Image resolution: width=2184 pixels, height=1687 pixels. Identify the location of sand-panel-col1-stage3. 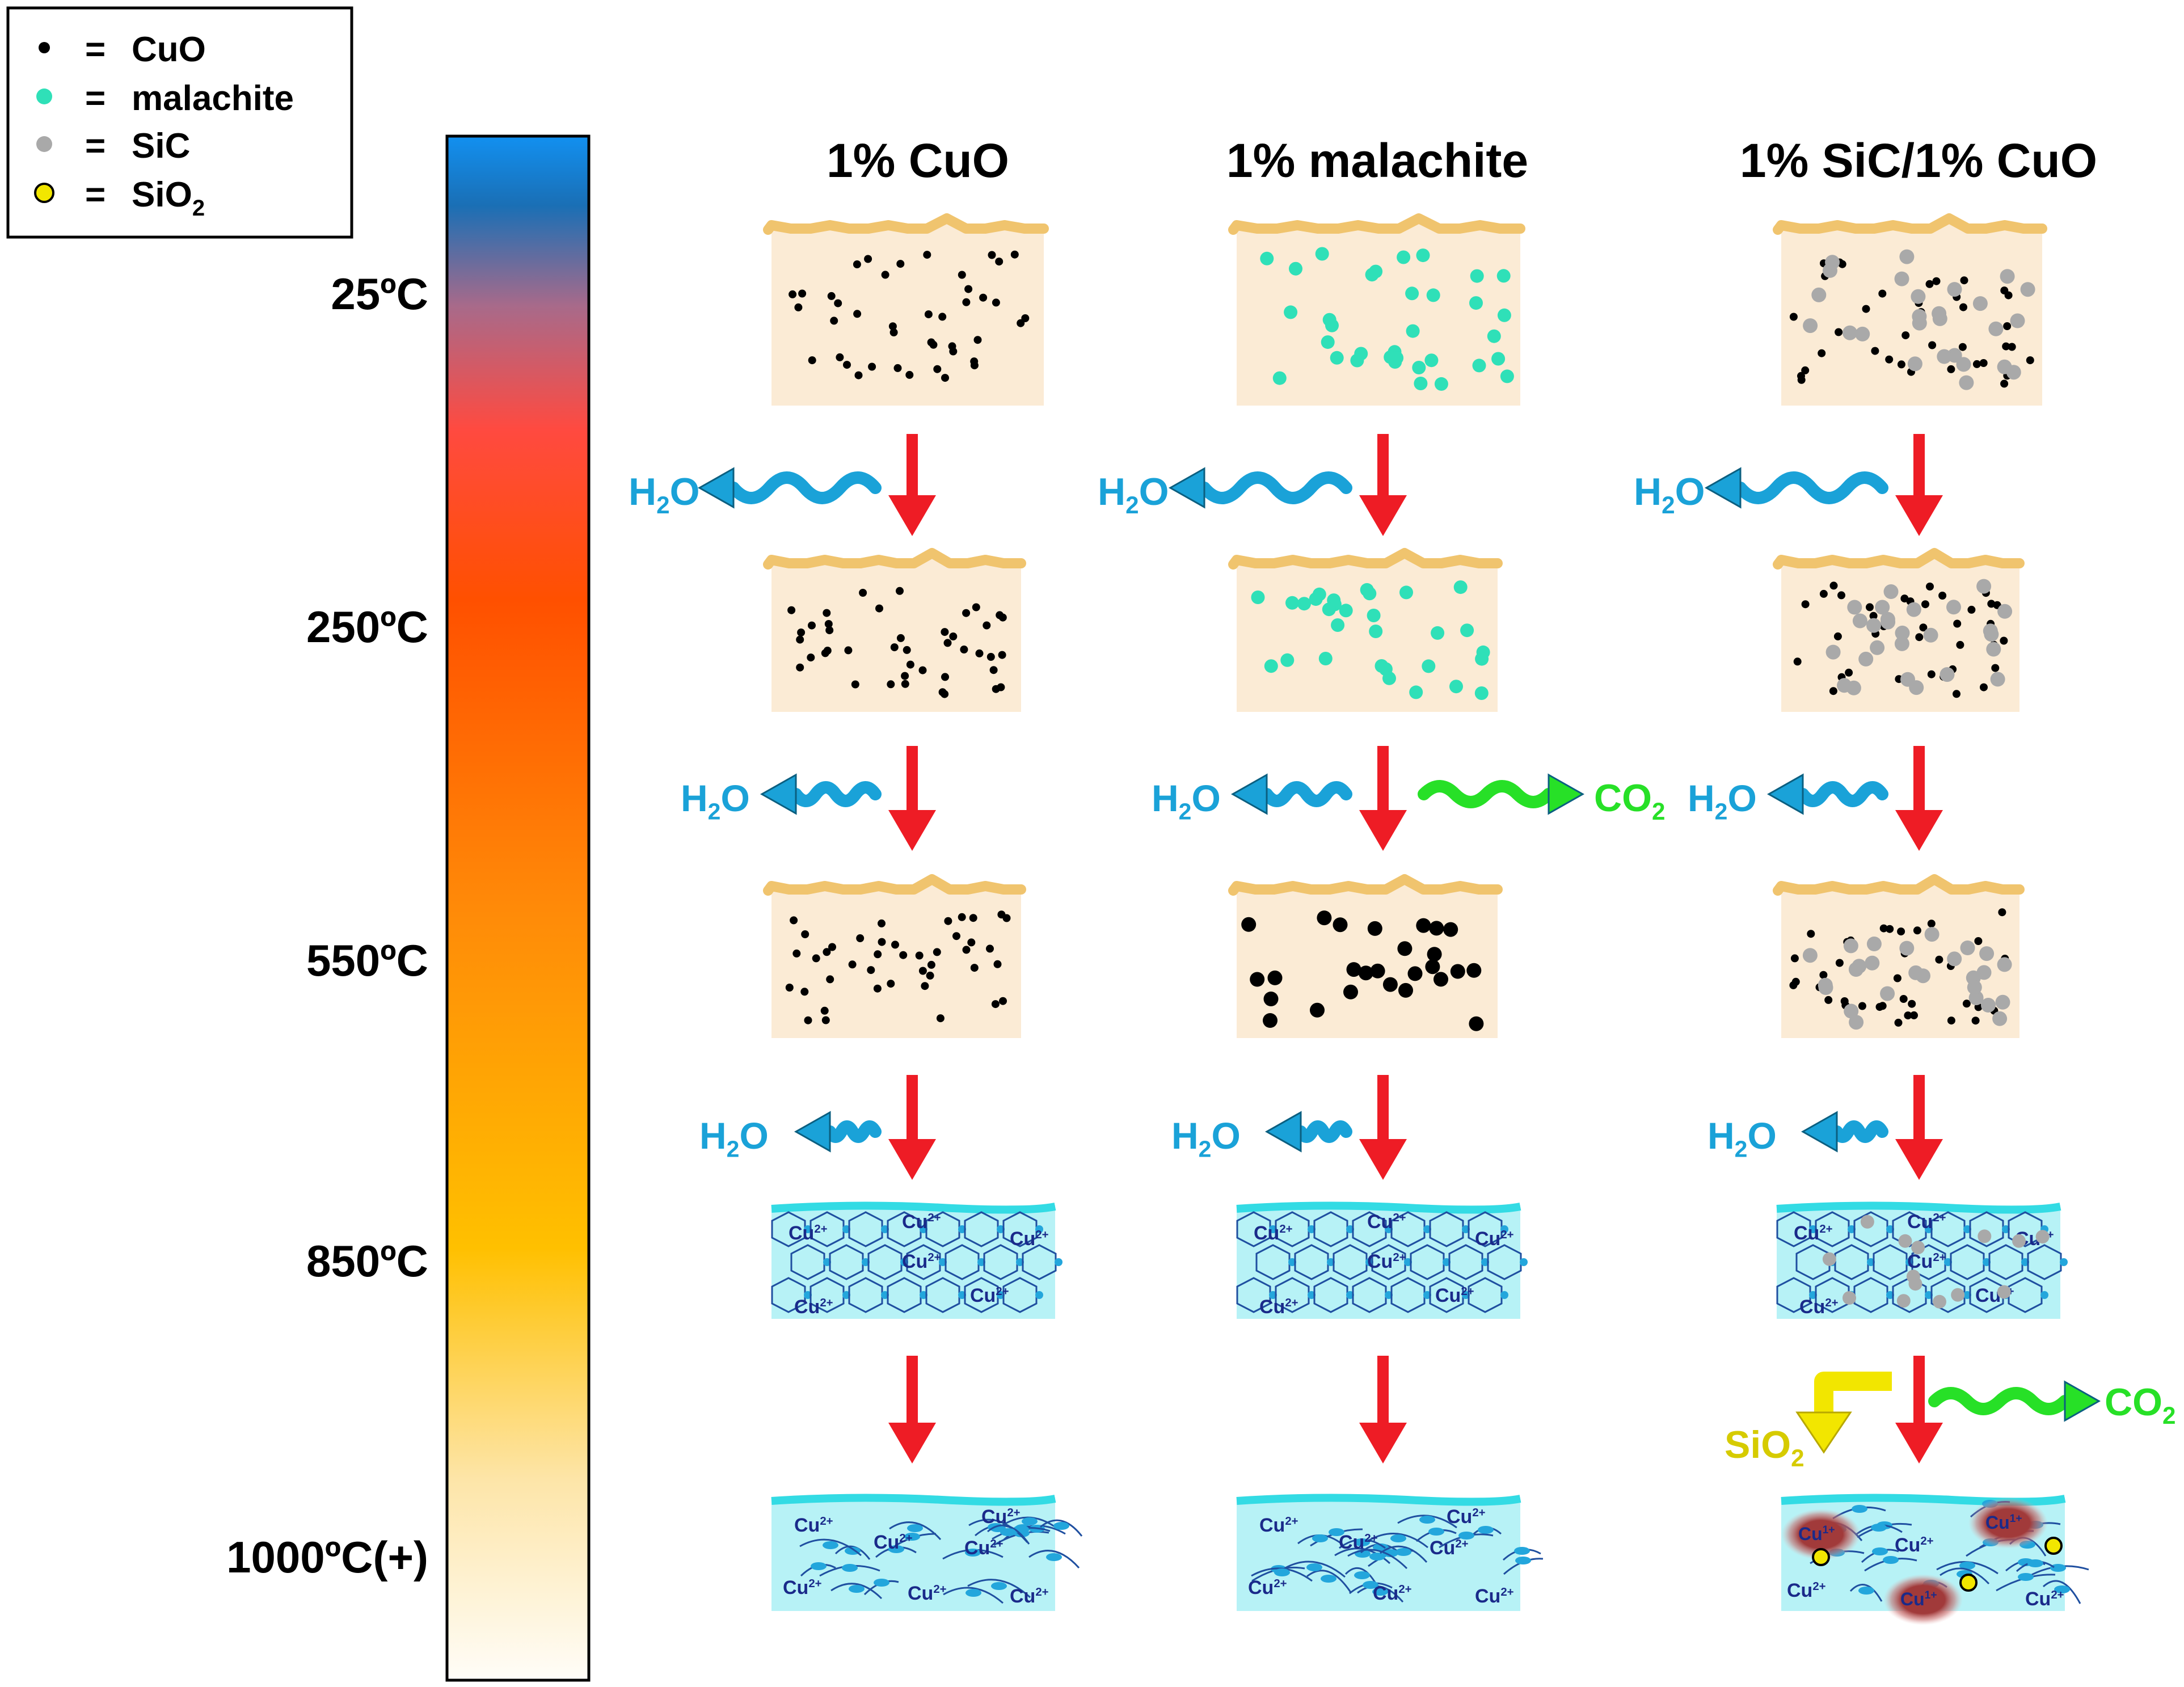
(894, 956).